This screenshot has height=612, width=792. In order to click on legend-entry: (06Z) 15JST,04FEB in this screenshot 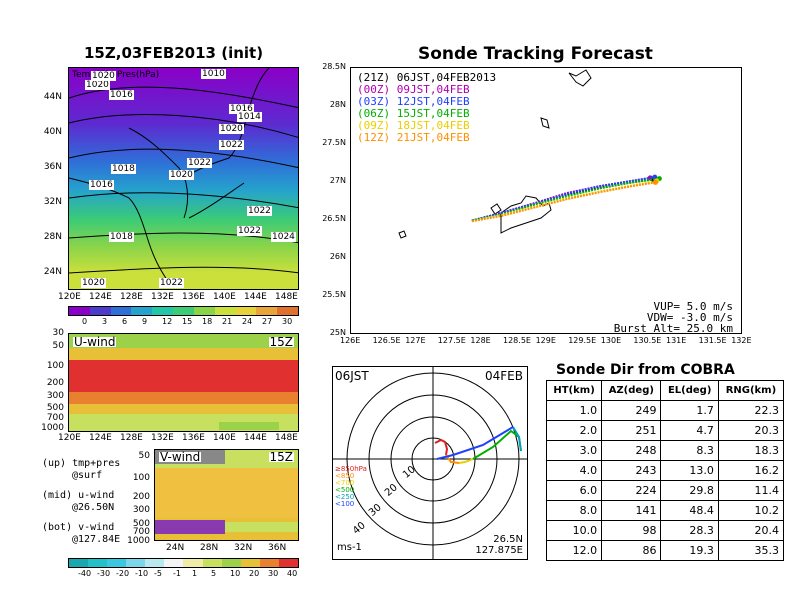, I will do `click(413, 113)`.